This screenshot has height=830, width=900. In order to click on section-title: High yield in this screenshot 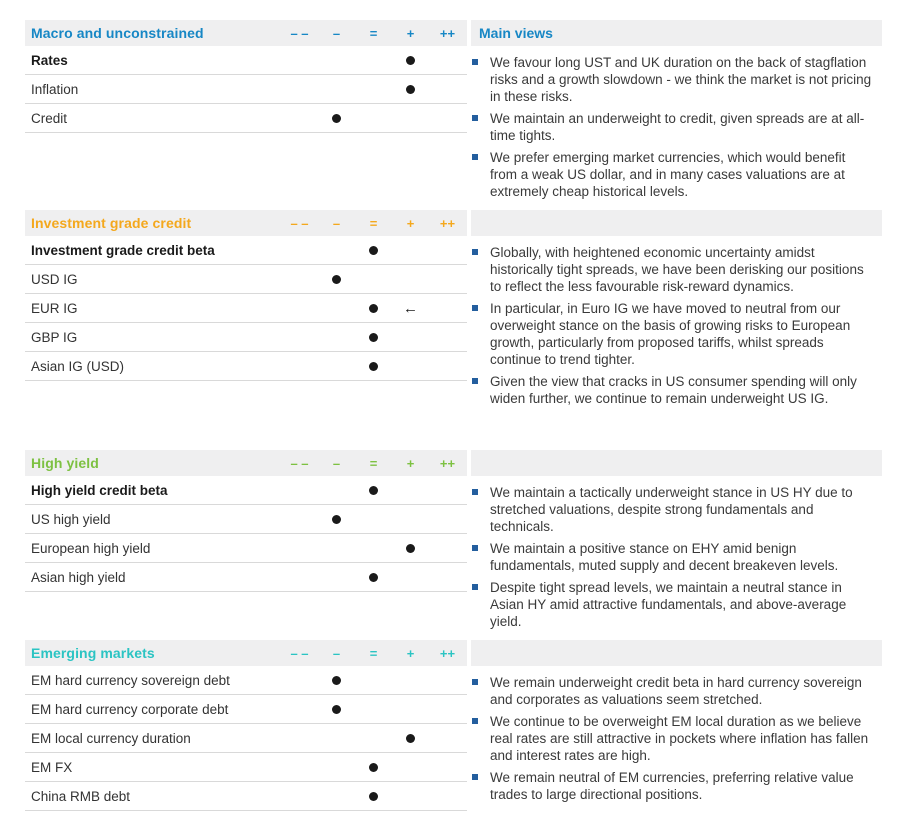, I will do `click(65, 463)`.